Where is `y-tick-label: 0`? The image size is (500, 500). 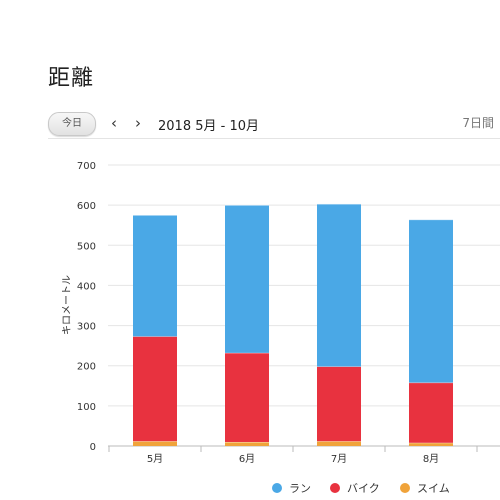
y-tick-label: 0 is located at coordinates (93, 447).